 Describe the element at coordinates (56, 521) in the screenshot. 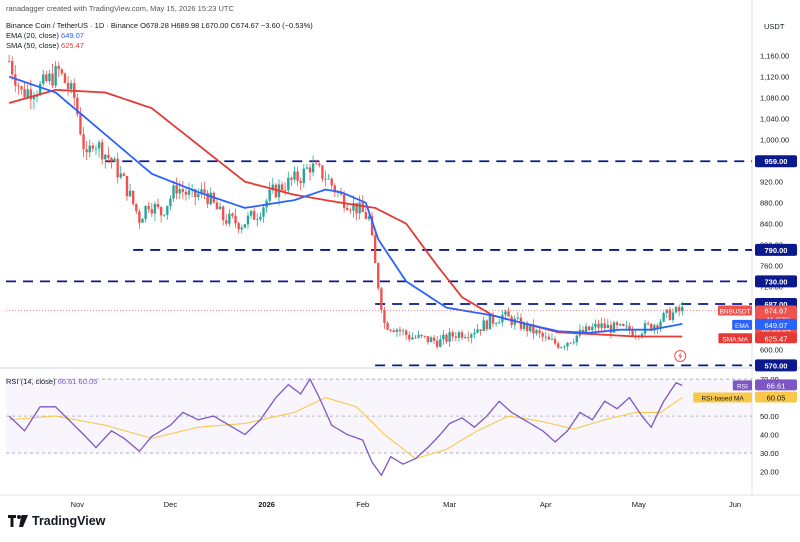

I see `tradingview-logo: TradingView` at that location.